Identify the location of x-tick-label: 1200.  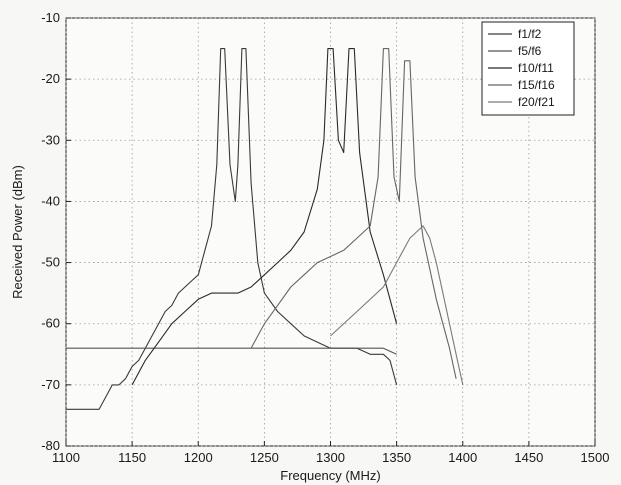
(198, 457).